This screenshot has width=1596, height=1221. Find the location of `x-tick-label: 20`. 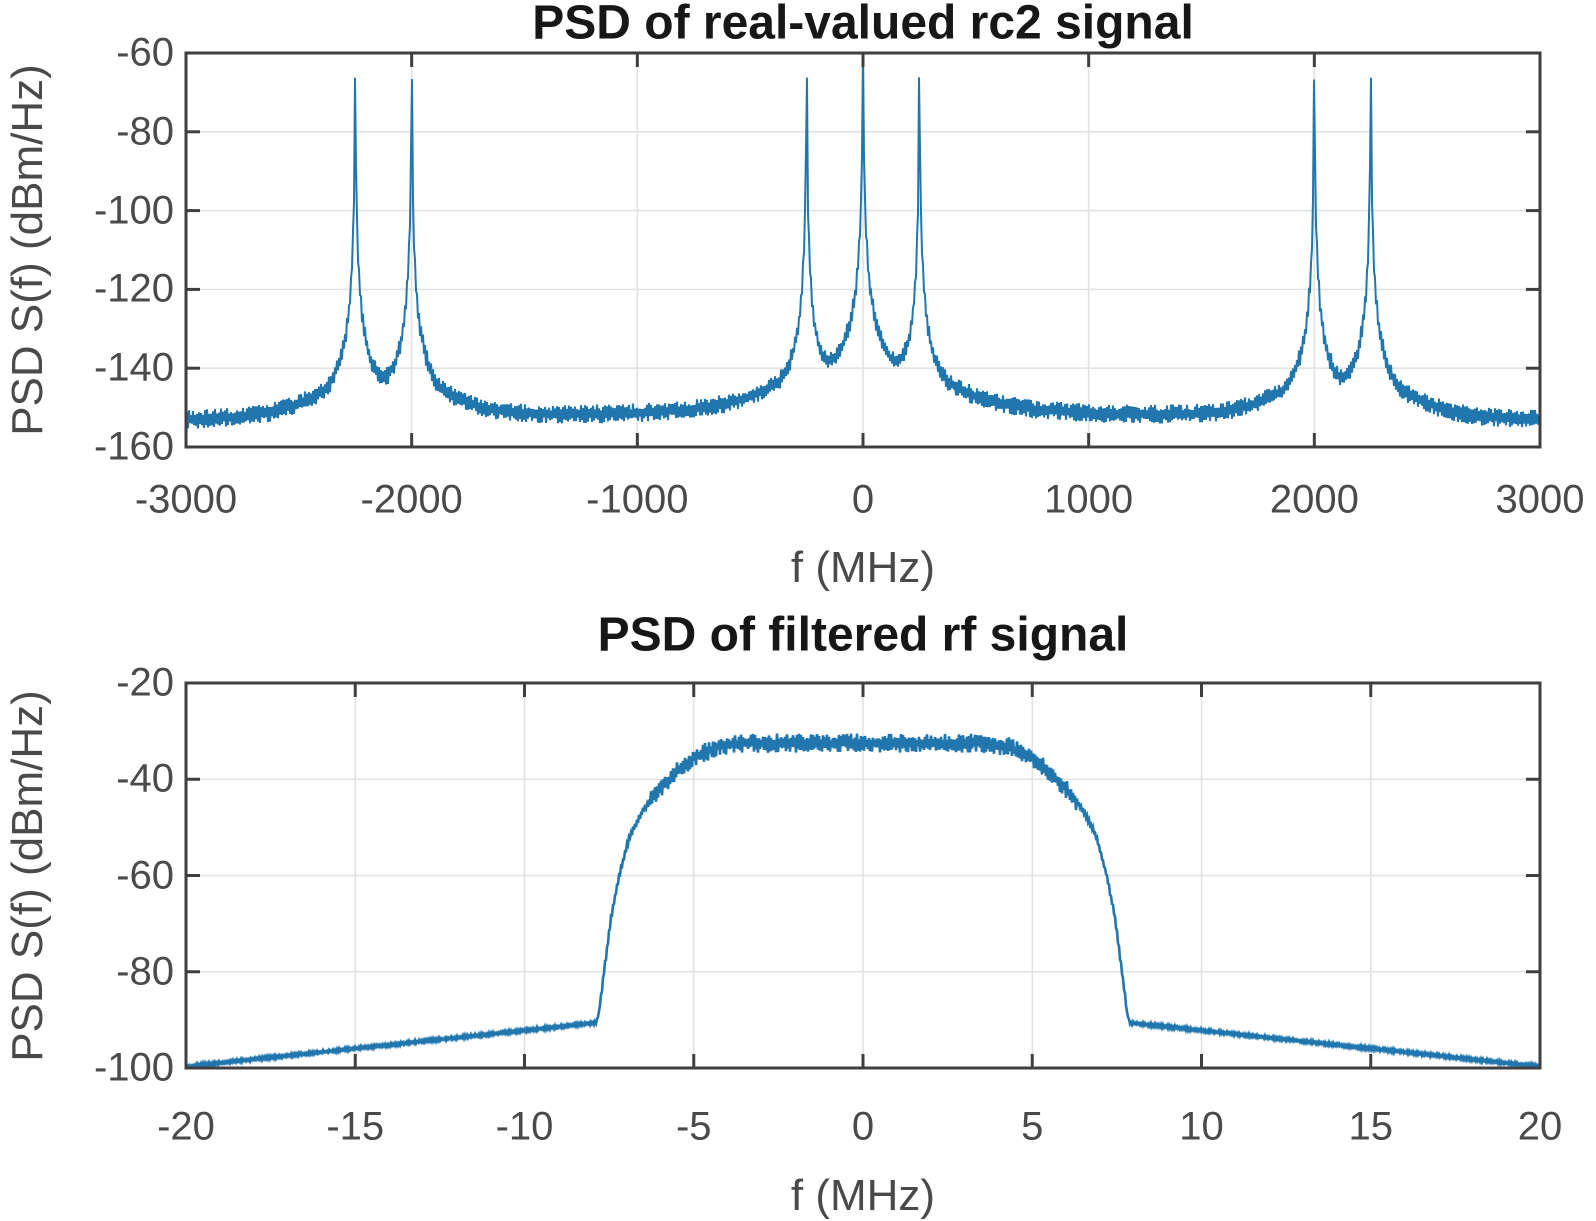

x-tick-label: 20 is located at coordinates (1540, 1126).